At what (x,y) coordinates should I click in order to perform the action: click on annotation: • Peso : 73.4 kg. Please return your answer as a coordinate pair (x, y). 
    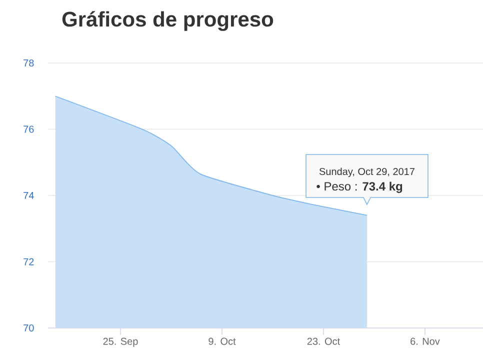
    Looking at the image, I should click on (359, 187).